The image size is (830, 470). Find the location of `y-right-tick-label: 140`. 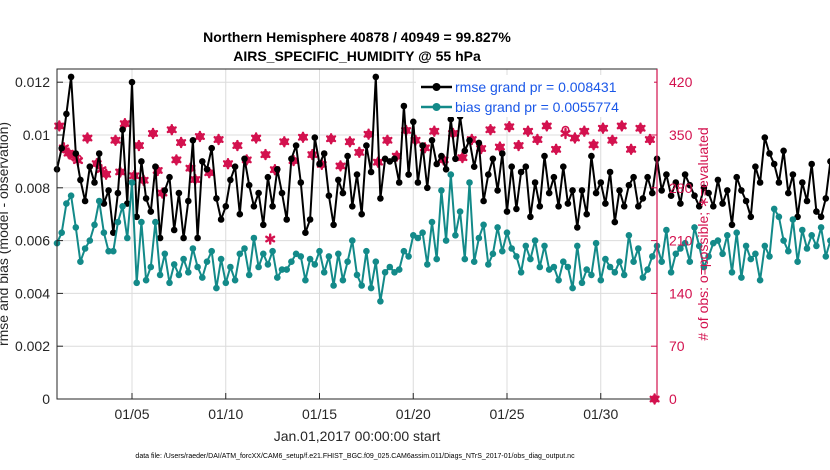

y-right-tick-label: 140 is located at coordinates (681, 293).